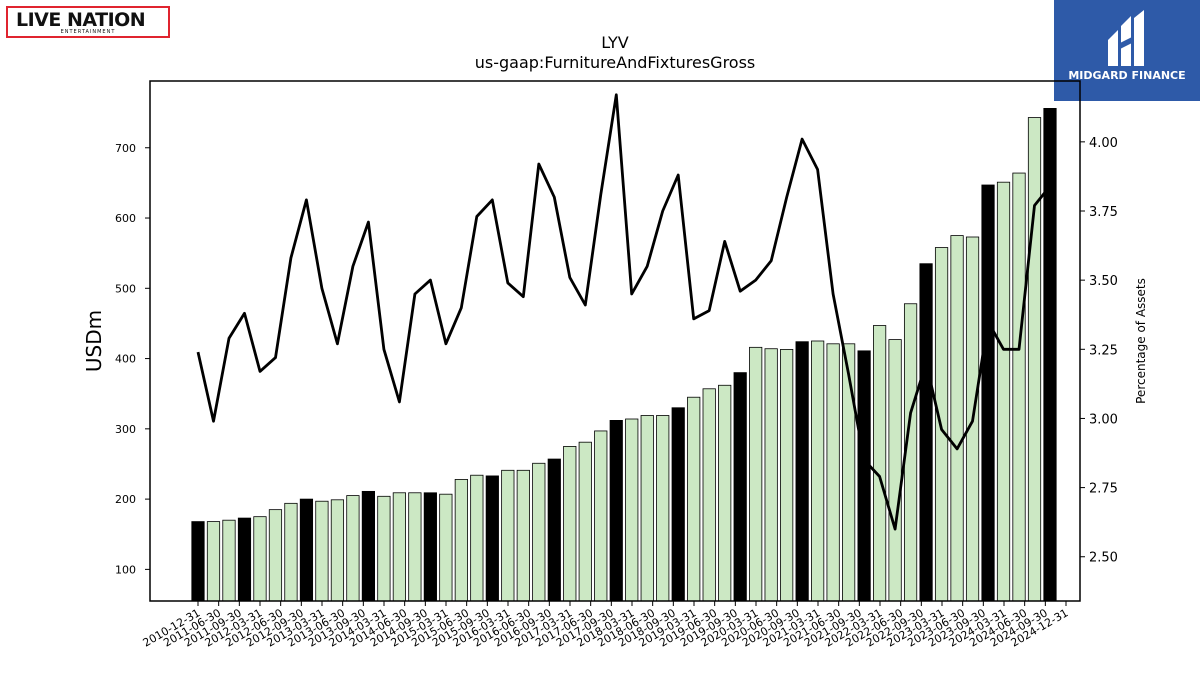  What do you see at coordinates (1103, 143) in the screenshot?
I see `y2-tick-label: 4.00` at bounding box center [1103, 143].